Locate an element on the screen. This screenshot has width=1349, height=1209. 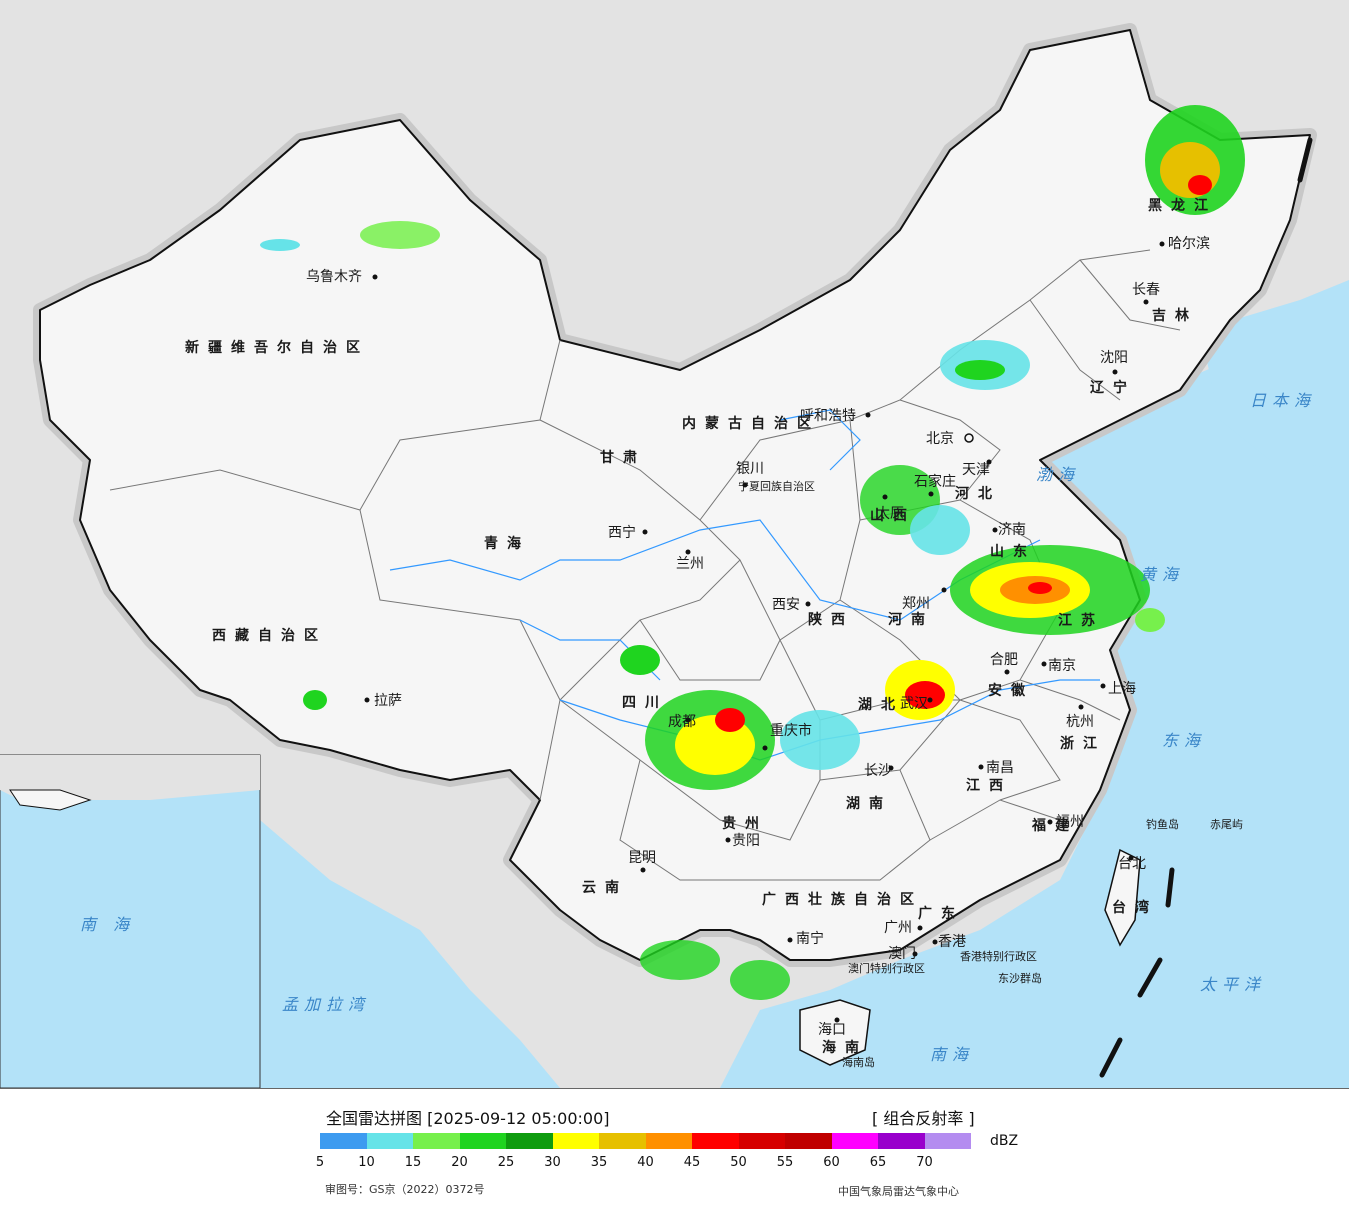
region-label: 浙江 is located at coordinates (1083, 743).